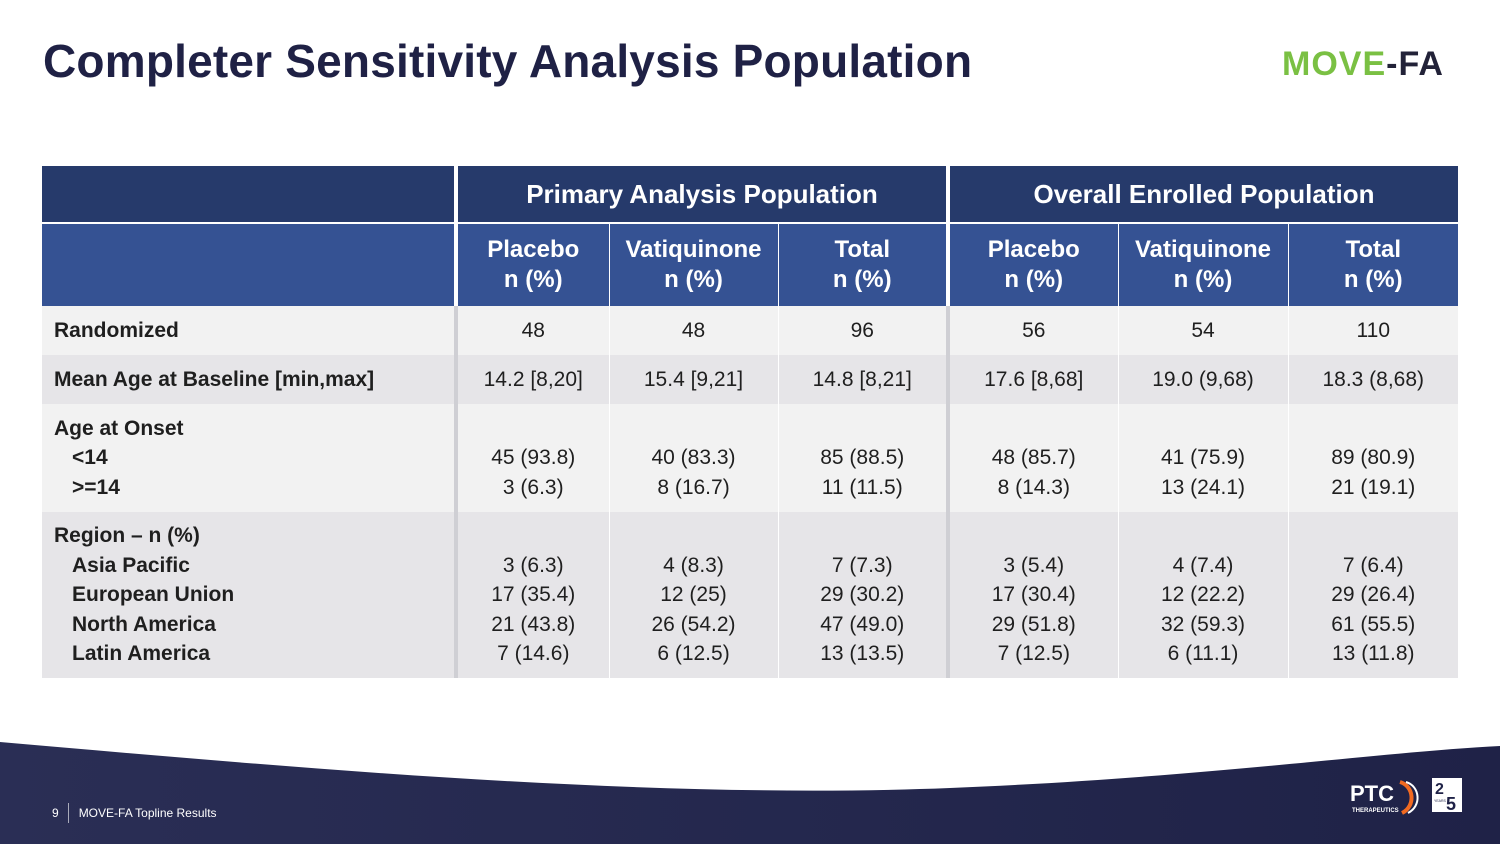 This screenshot has width=1500, height=844. What do you see at coordinates (1202, 249) in the screenshot?
I see `col-header-title: Vatiquinone` at bounding box center [1202, 249].